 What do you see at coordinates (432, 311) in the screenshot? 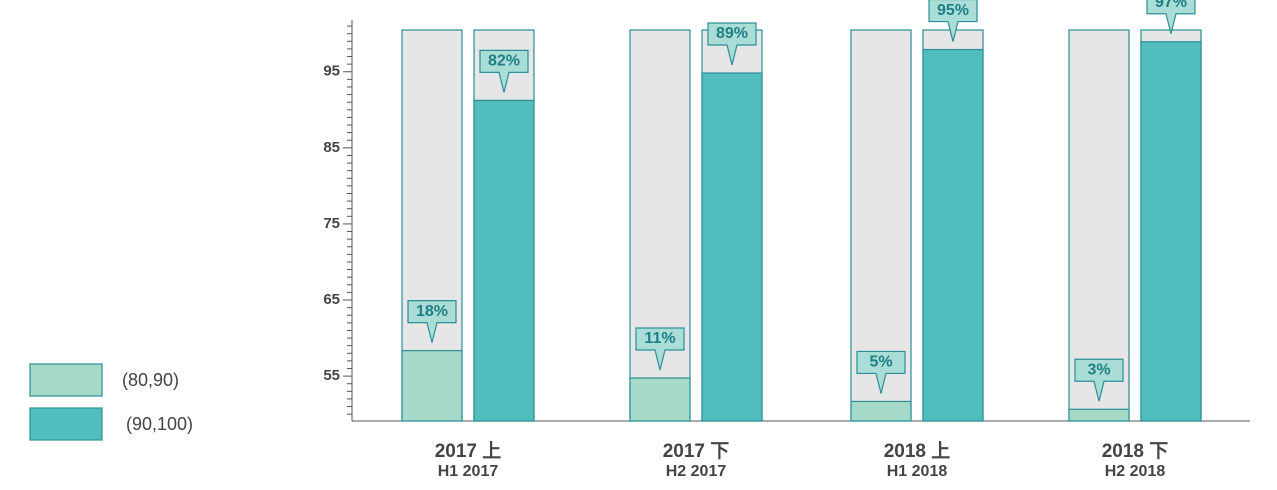
I see `value-label: 18%` at bounding box center [432, 311].